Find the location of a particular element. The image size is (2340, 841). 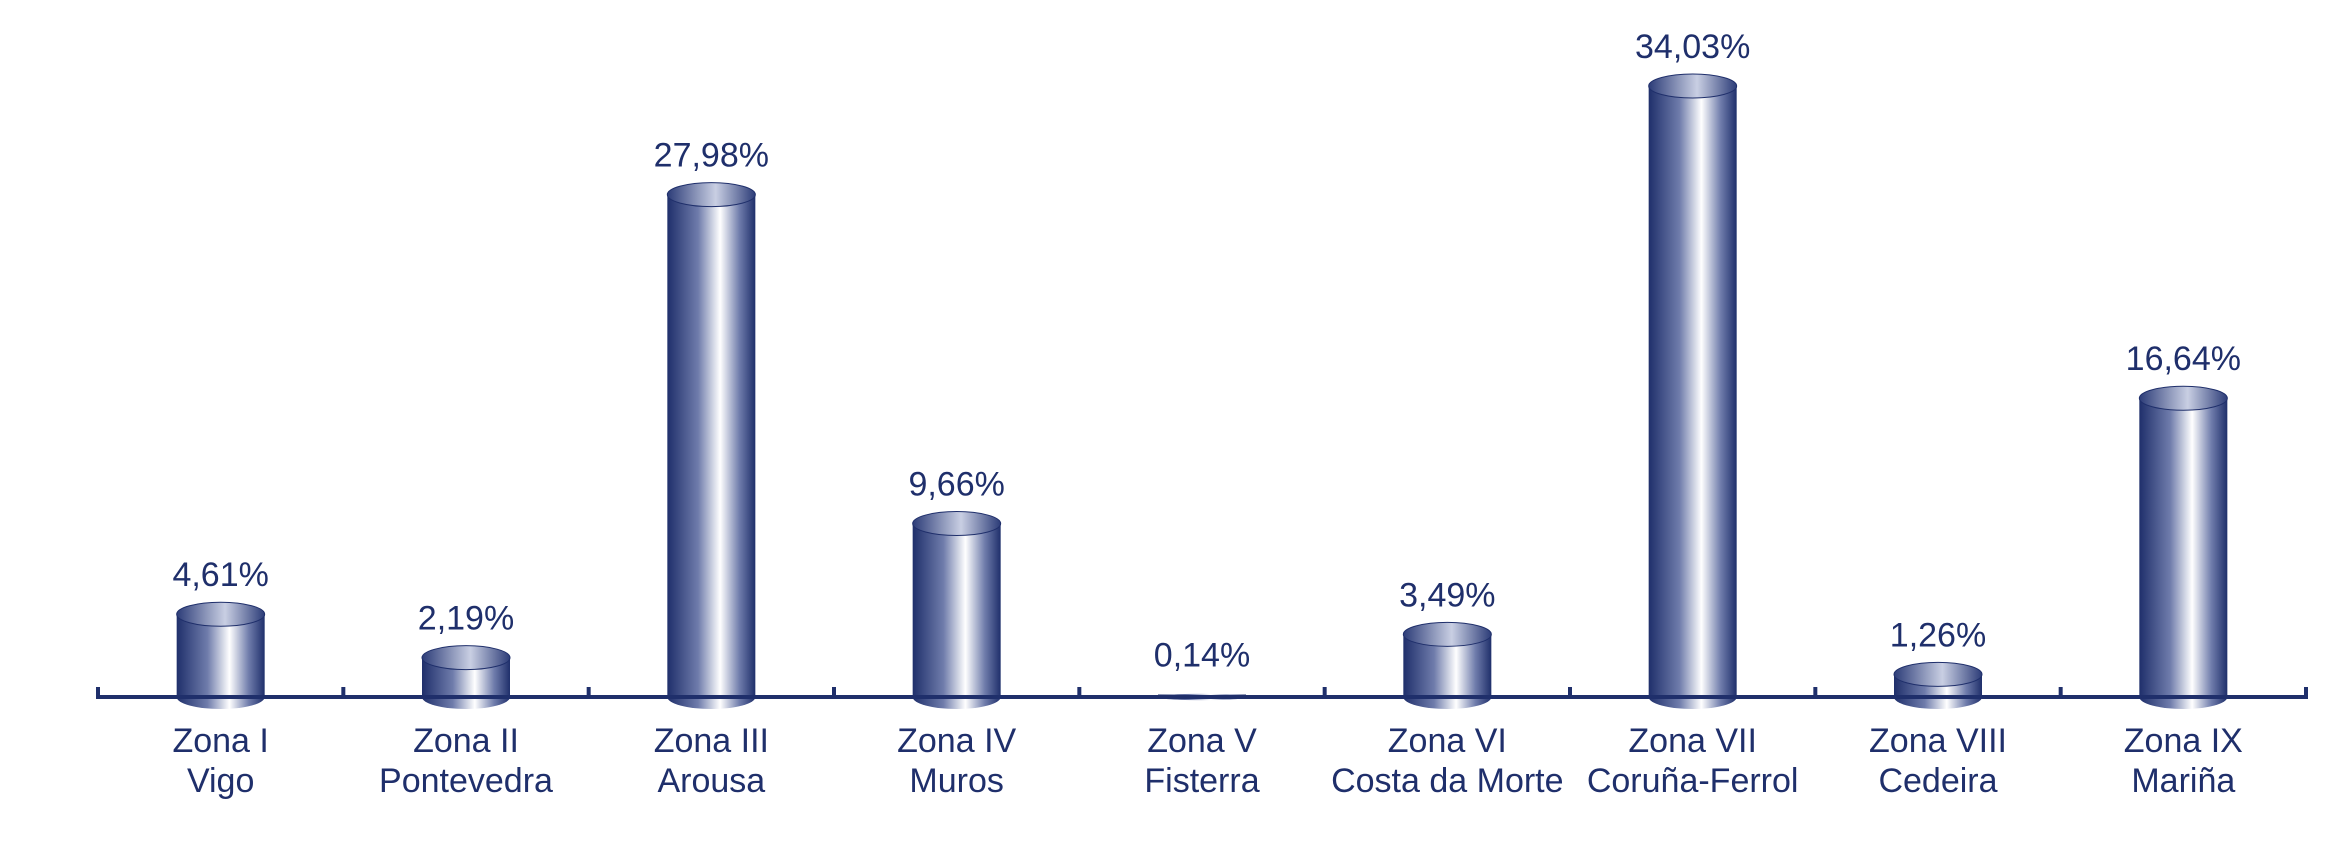

data-label: 16,64% is located at coordinates (2183, 359).